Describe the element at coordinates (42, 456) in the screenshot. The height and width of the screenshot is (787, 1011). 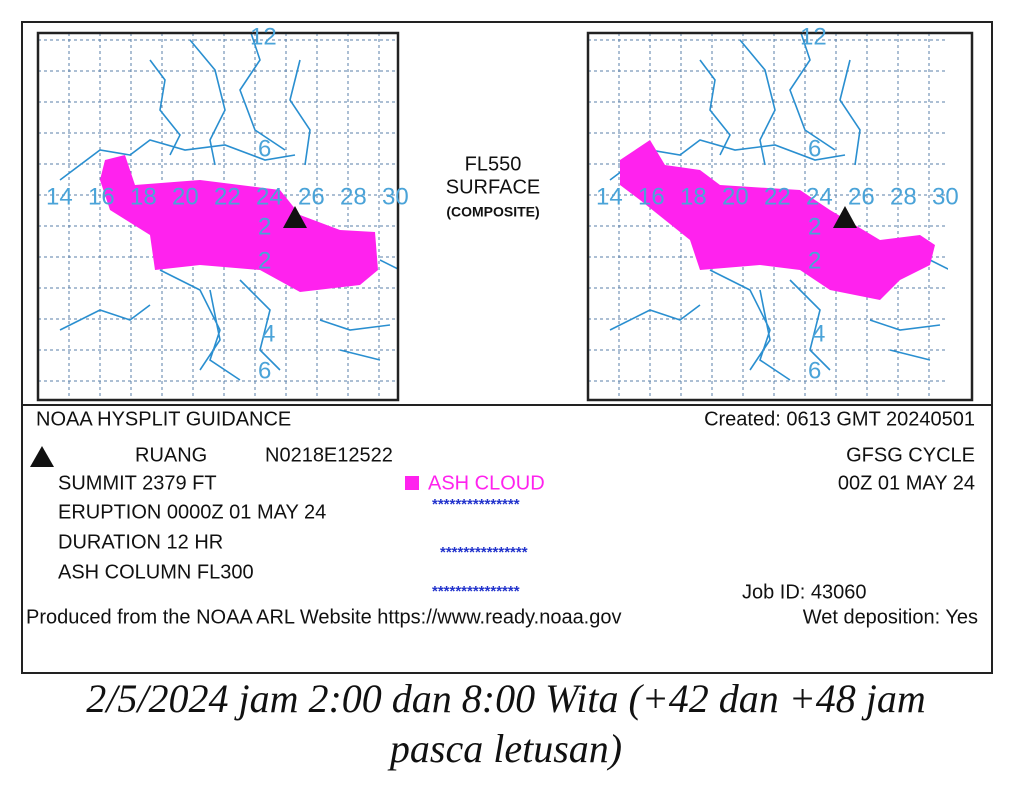
I see `volcano-icon` at that location.